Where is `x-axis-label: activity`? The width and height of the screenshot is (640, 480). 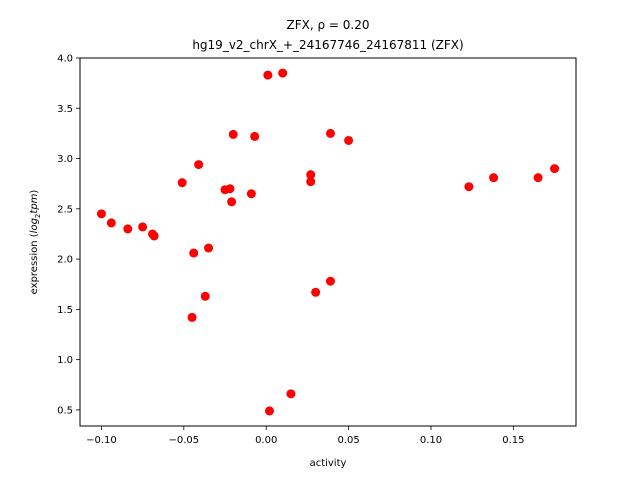 x-axis-label: activity is located at coordinates (328, 463).